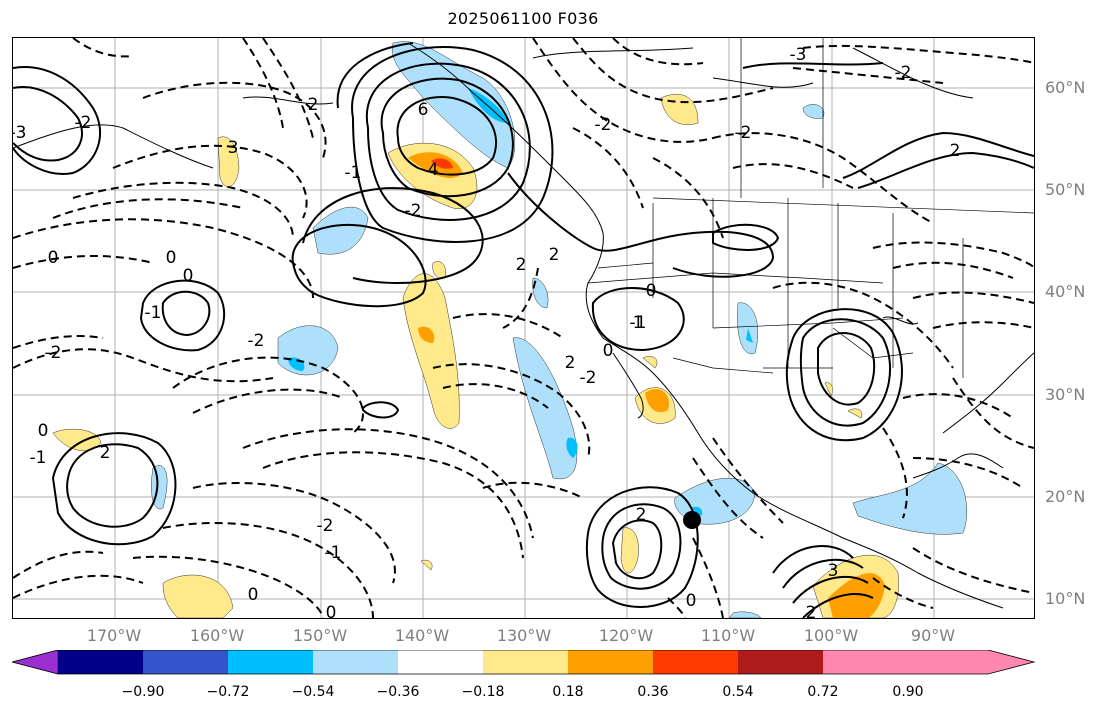 This screenshot has height=712, width=1105. Describe the element at coordinates (313, 692) in the screenshot. I see `colorbar-tick-label: −0.54` at that location.